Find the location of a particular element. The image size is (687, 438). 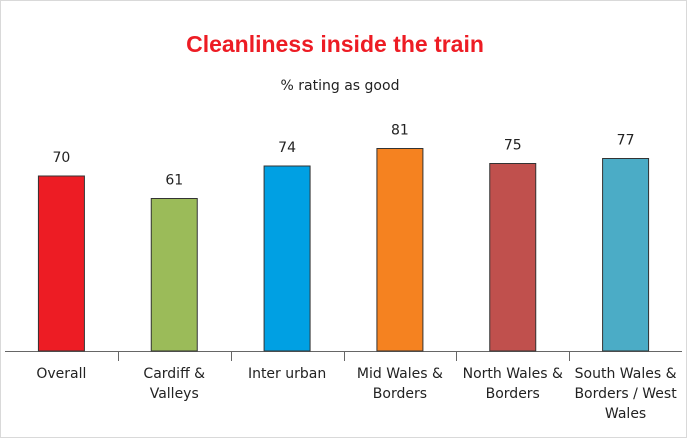

value-label: 77 is located at coordinates (626, 141).